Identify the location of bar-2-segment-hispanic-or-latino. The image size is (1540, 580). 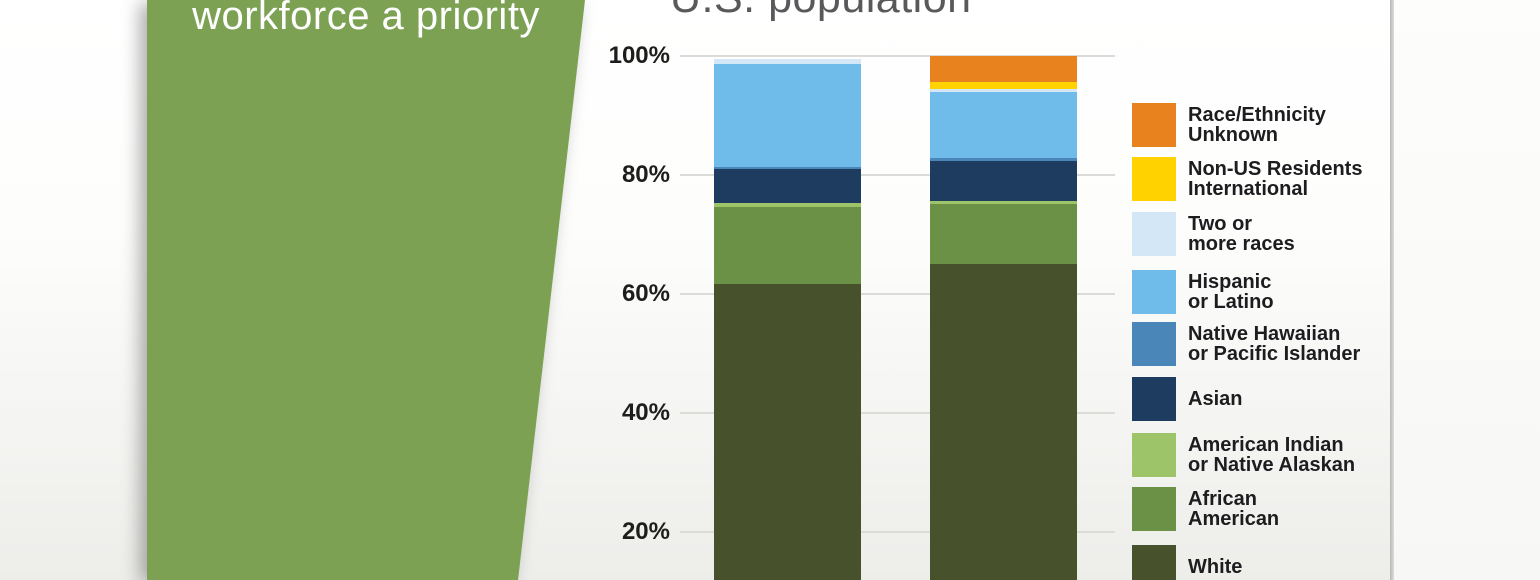
(1003, 125).